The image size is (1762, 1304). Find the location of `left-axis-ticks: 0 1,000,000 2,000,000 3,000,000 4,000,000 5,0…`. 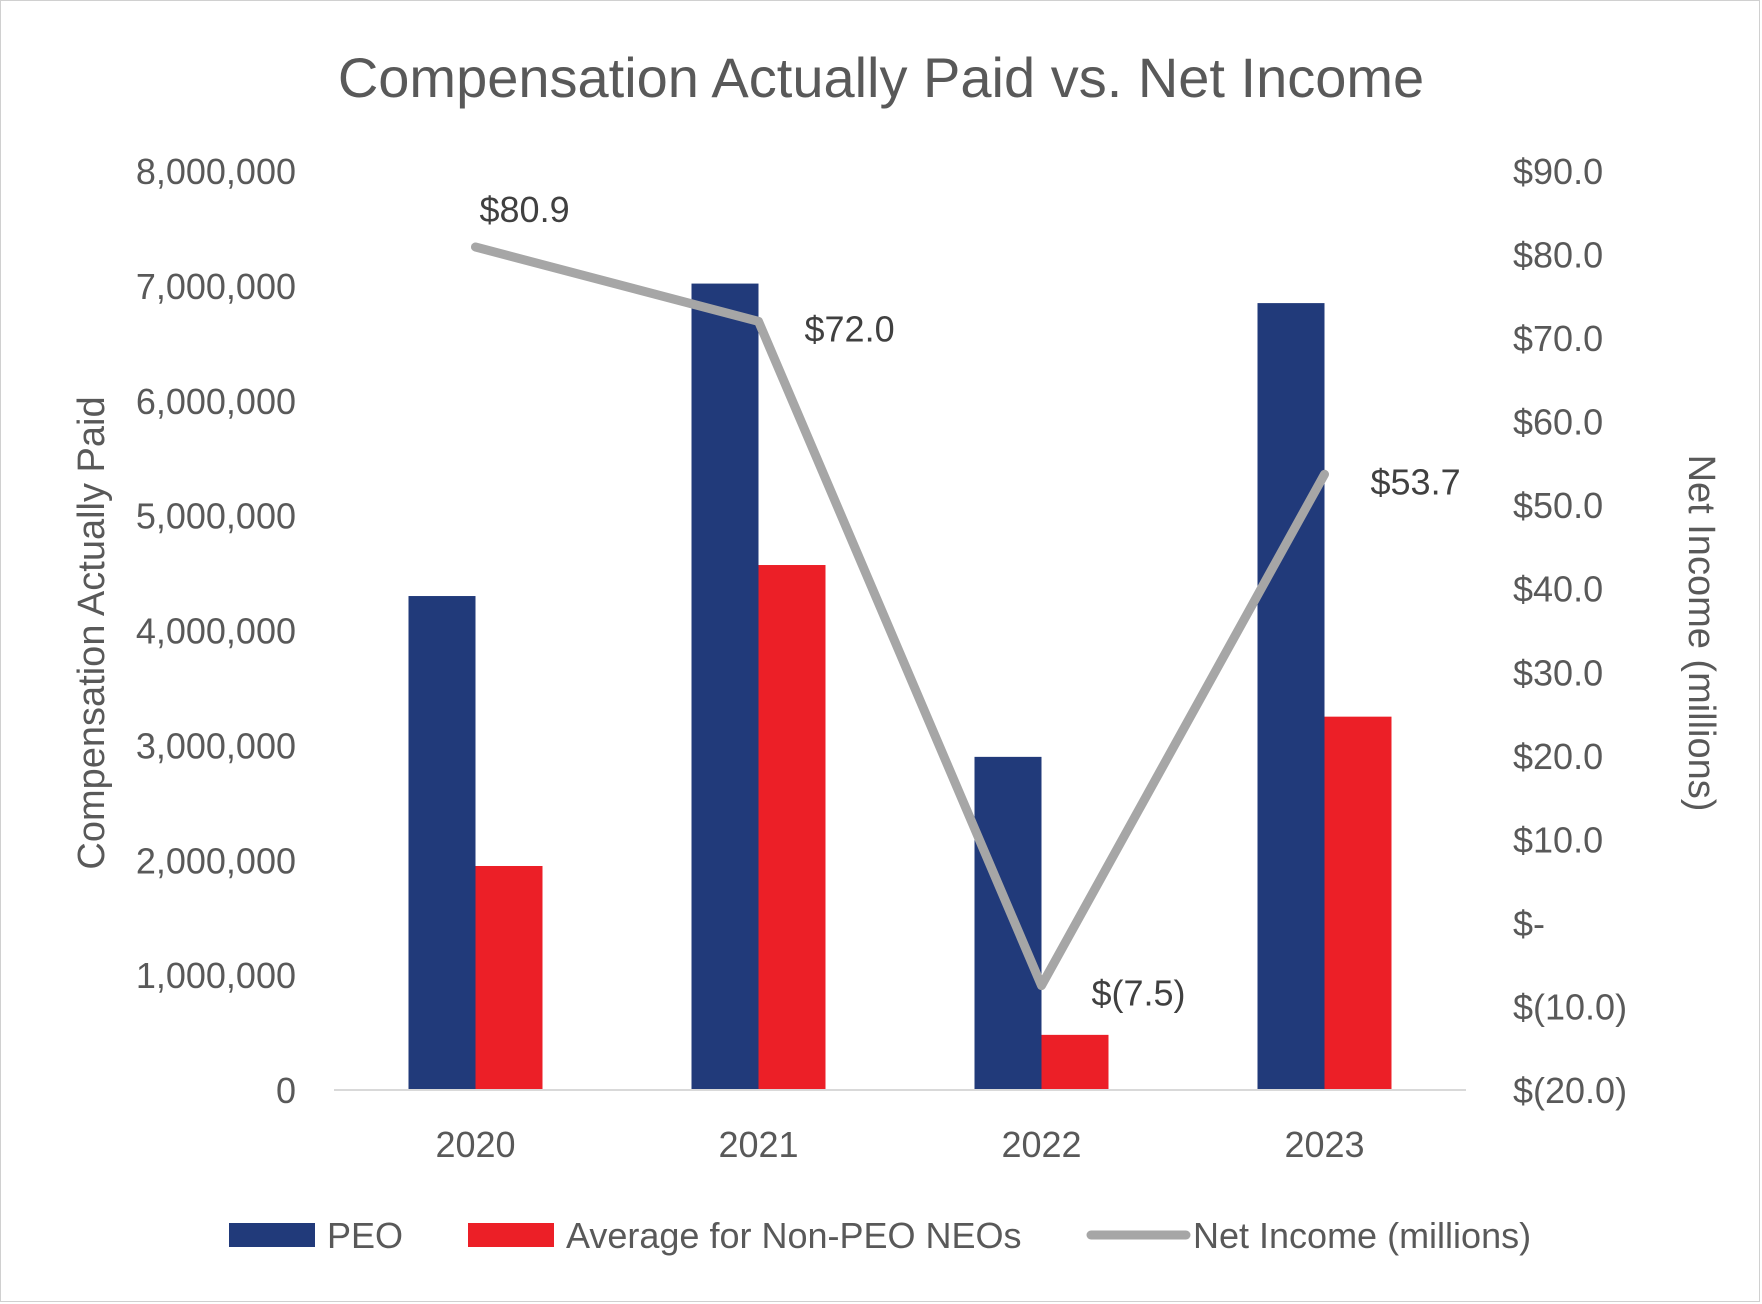

left-axis-ticks: 0 1,000,000 2,000,000 3,000,000 4,000,000 5,0… is located at coordinates (216, 631).